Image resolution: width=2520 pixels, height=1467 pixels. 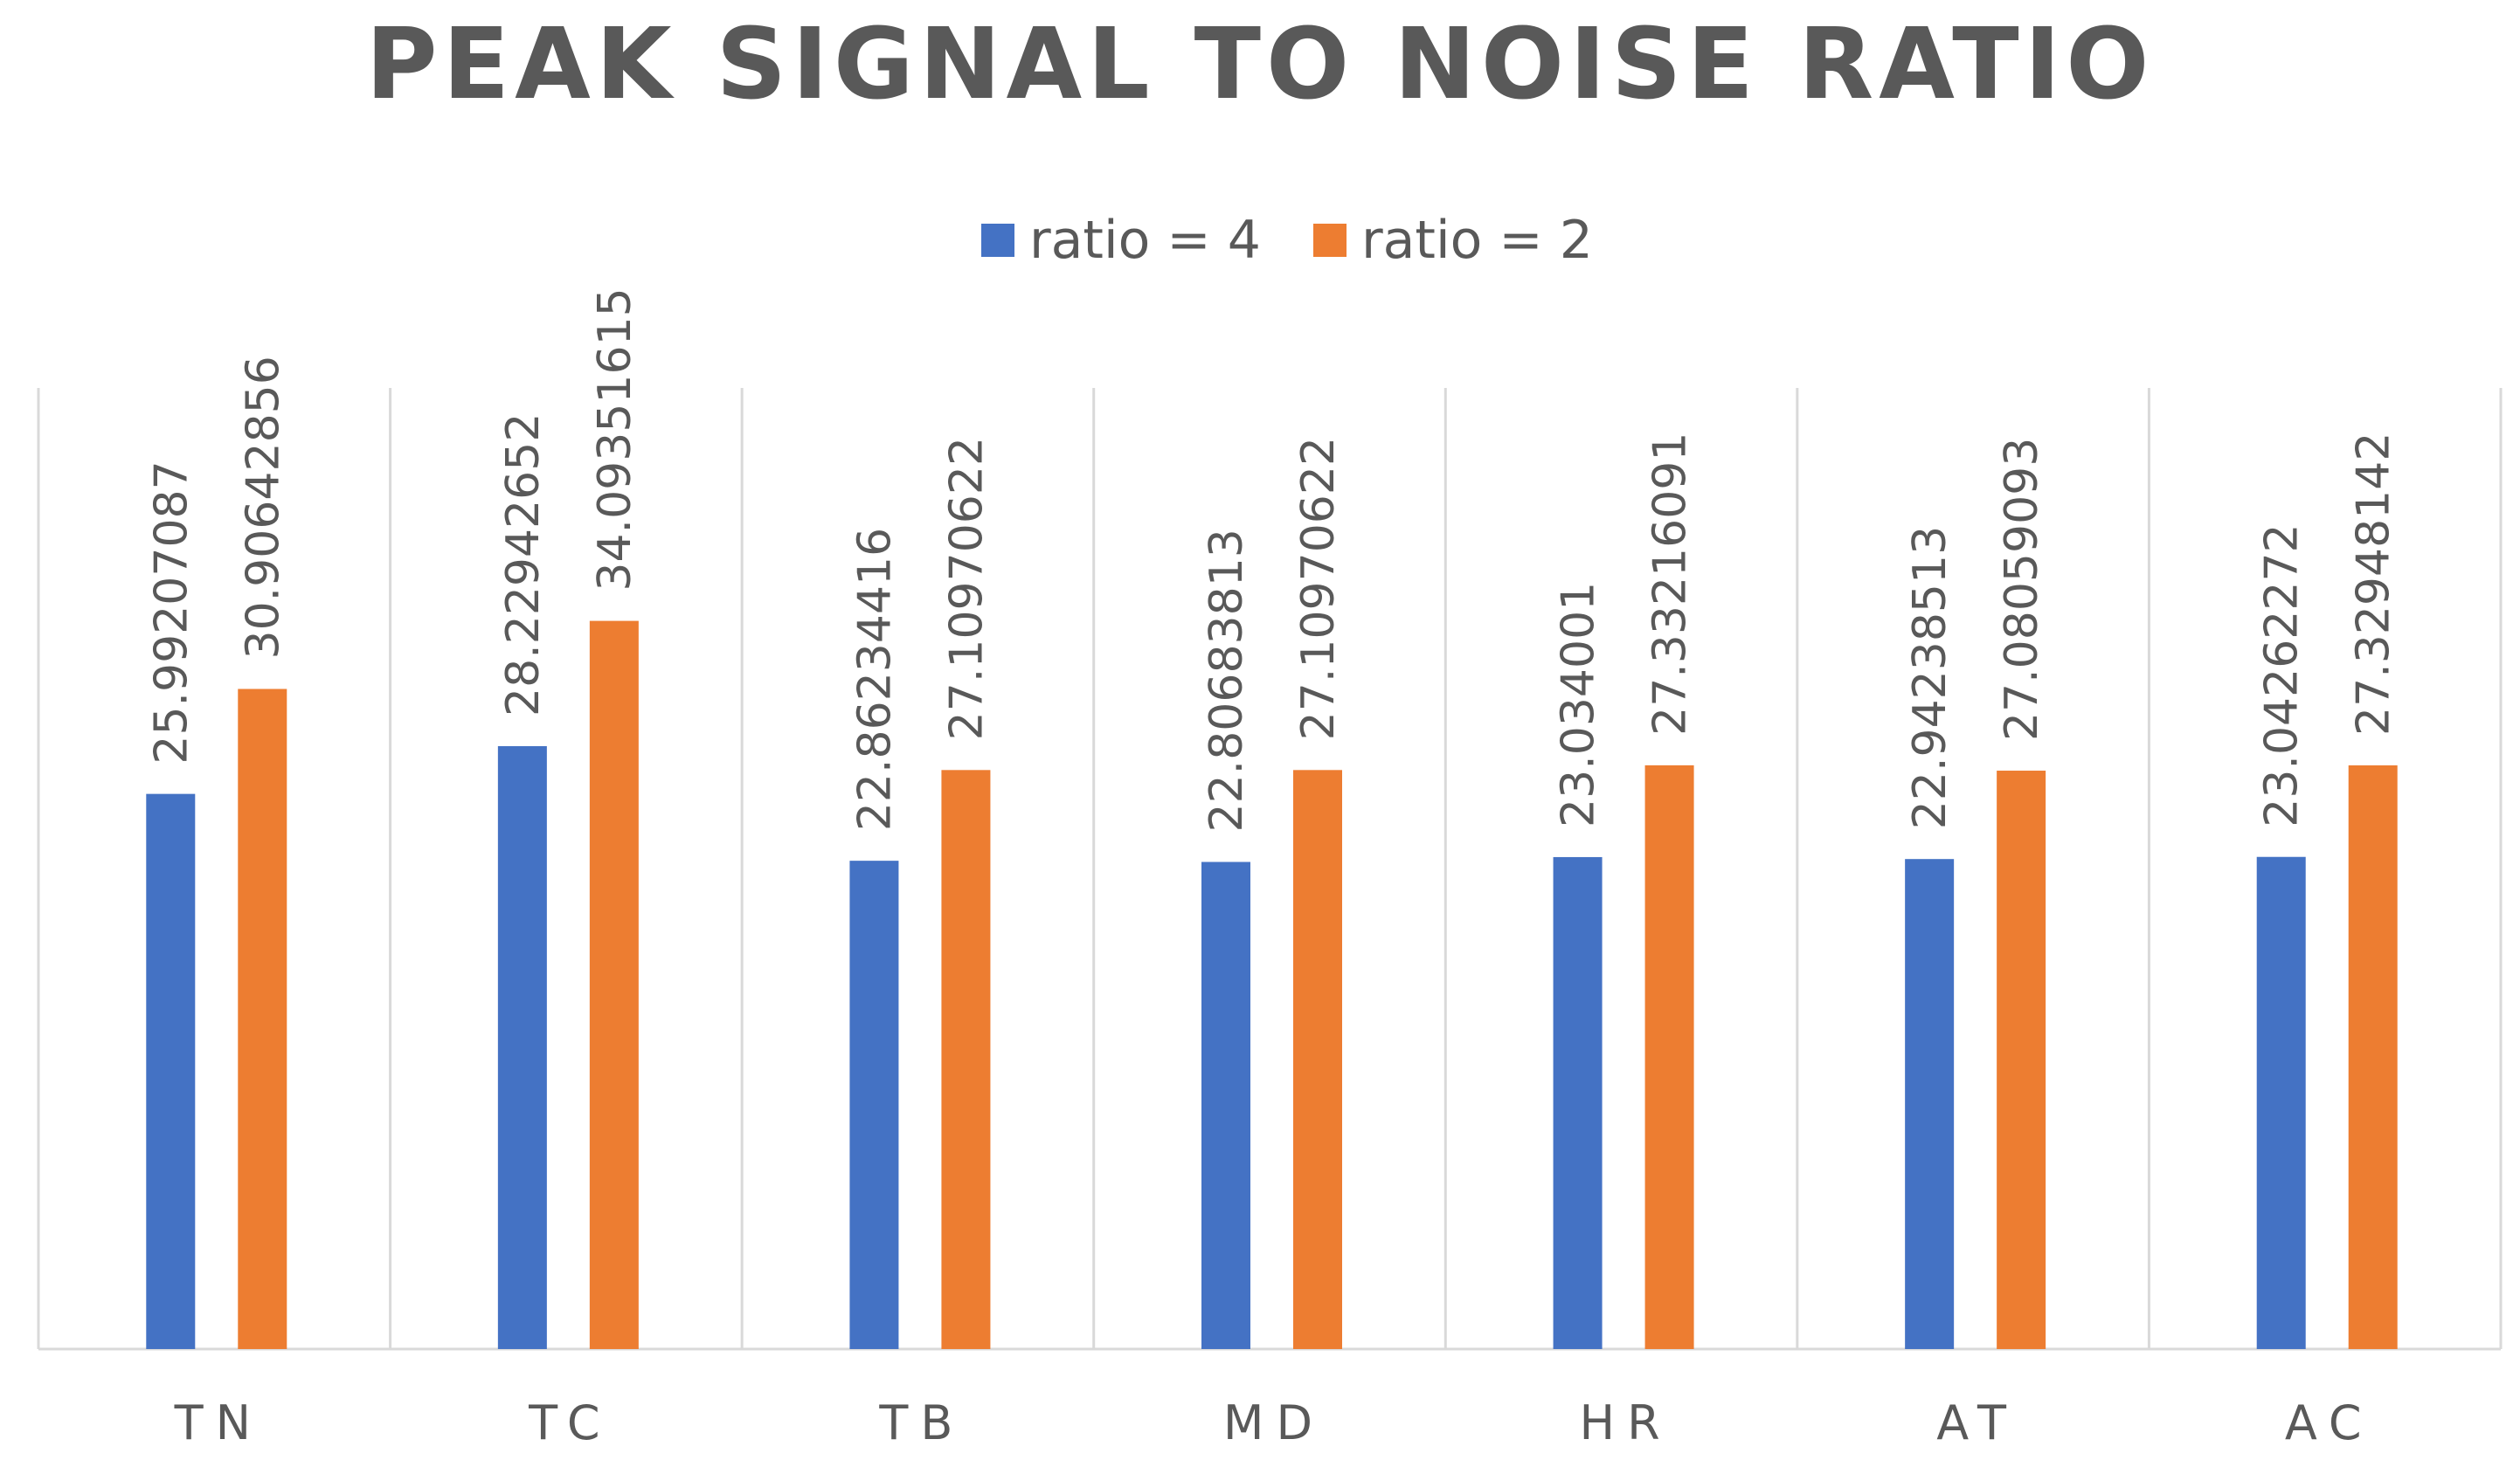 What do you see at coordinates (1260, 64) in the screenshot?
I see `chart-title: PEAK SIGNAL TO NOISE RATIO` at bounding box center [1260, 64].